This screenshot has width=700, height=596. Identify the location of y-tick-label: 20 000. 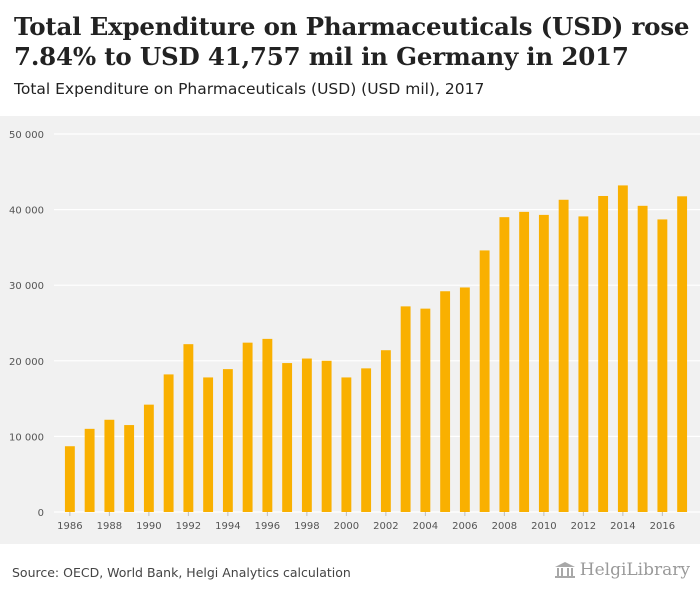
(26, 362).